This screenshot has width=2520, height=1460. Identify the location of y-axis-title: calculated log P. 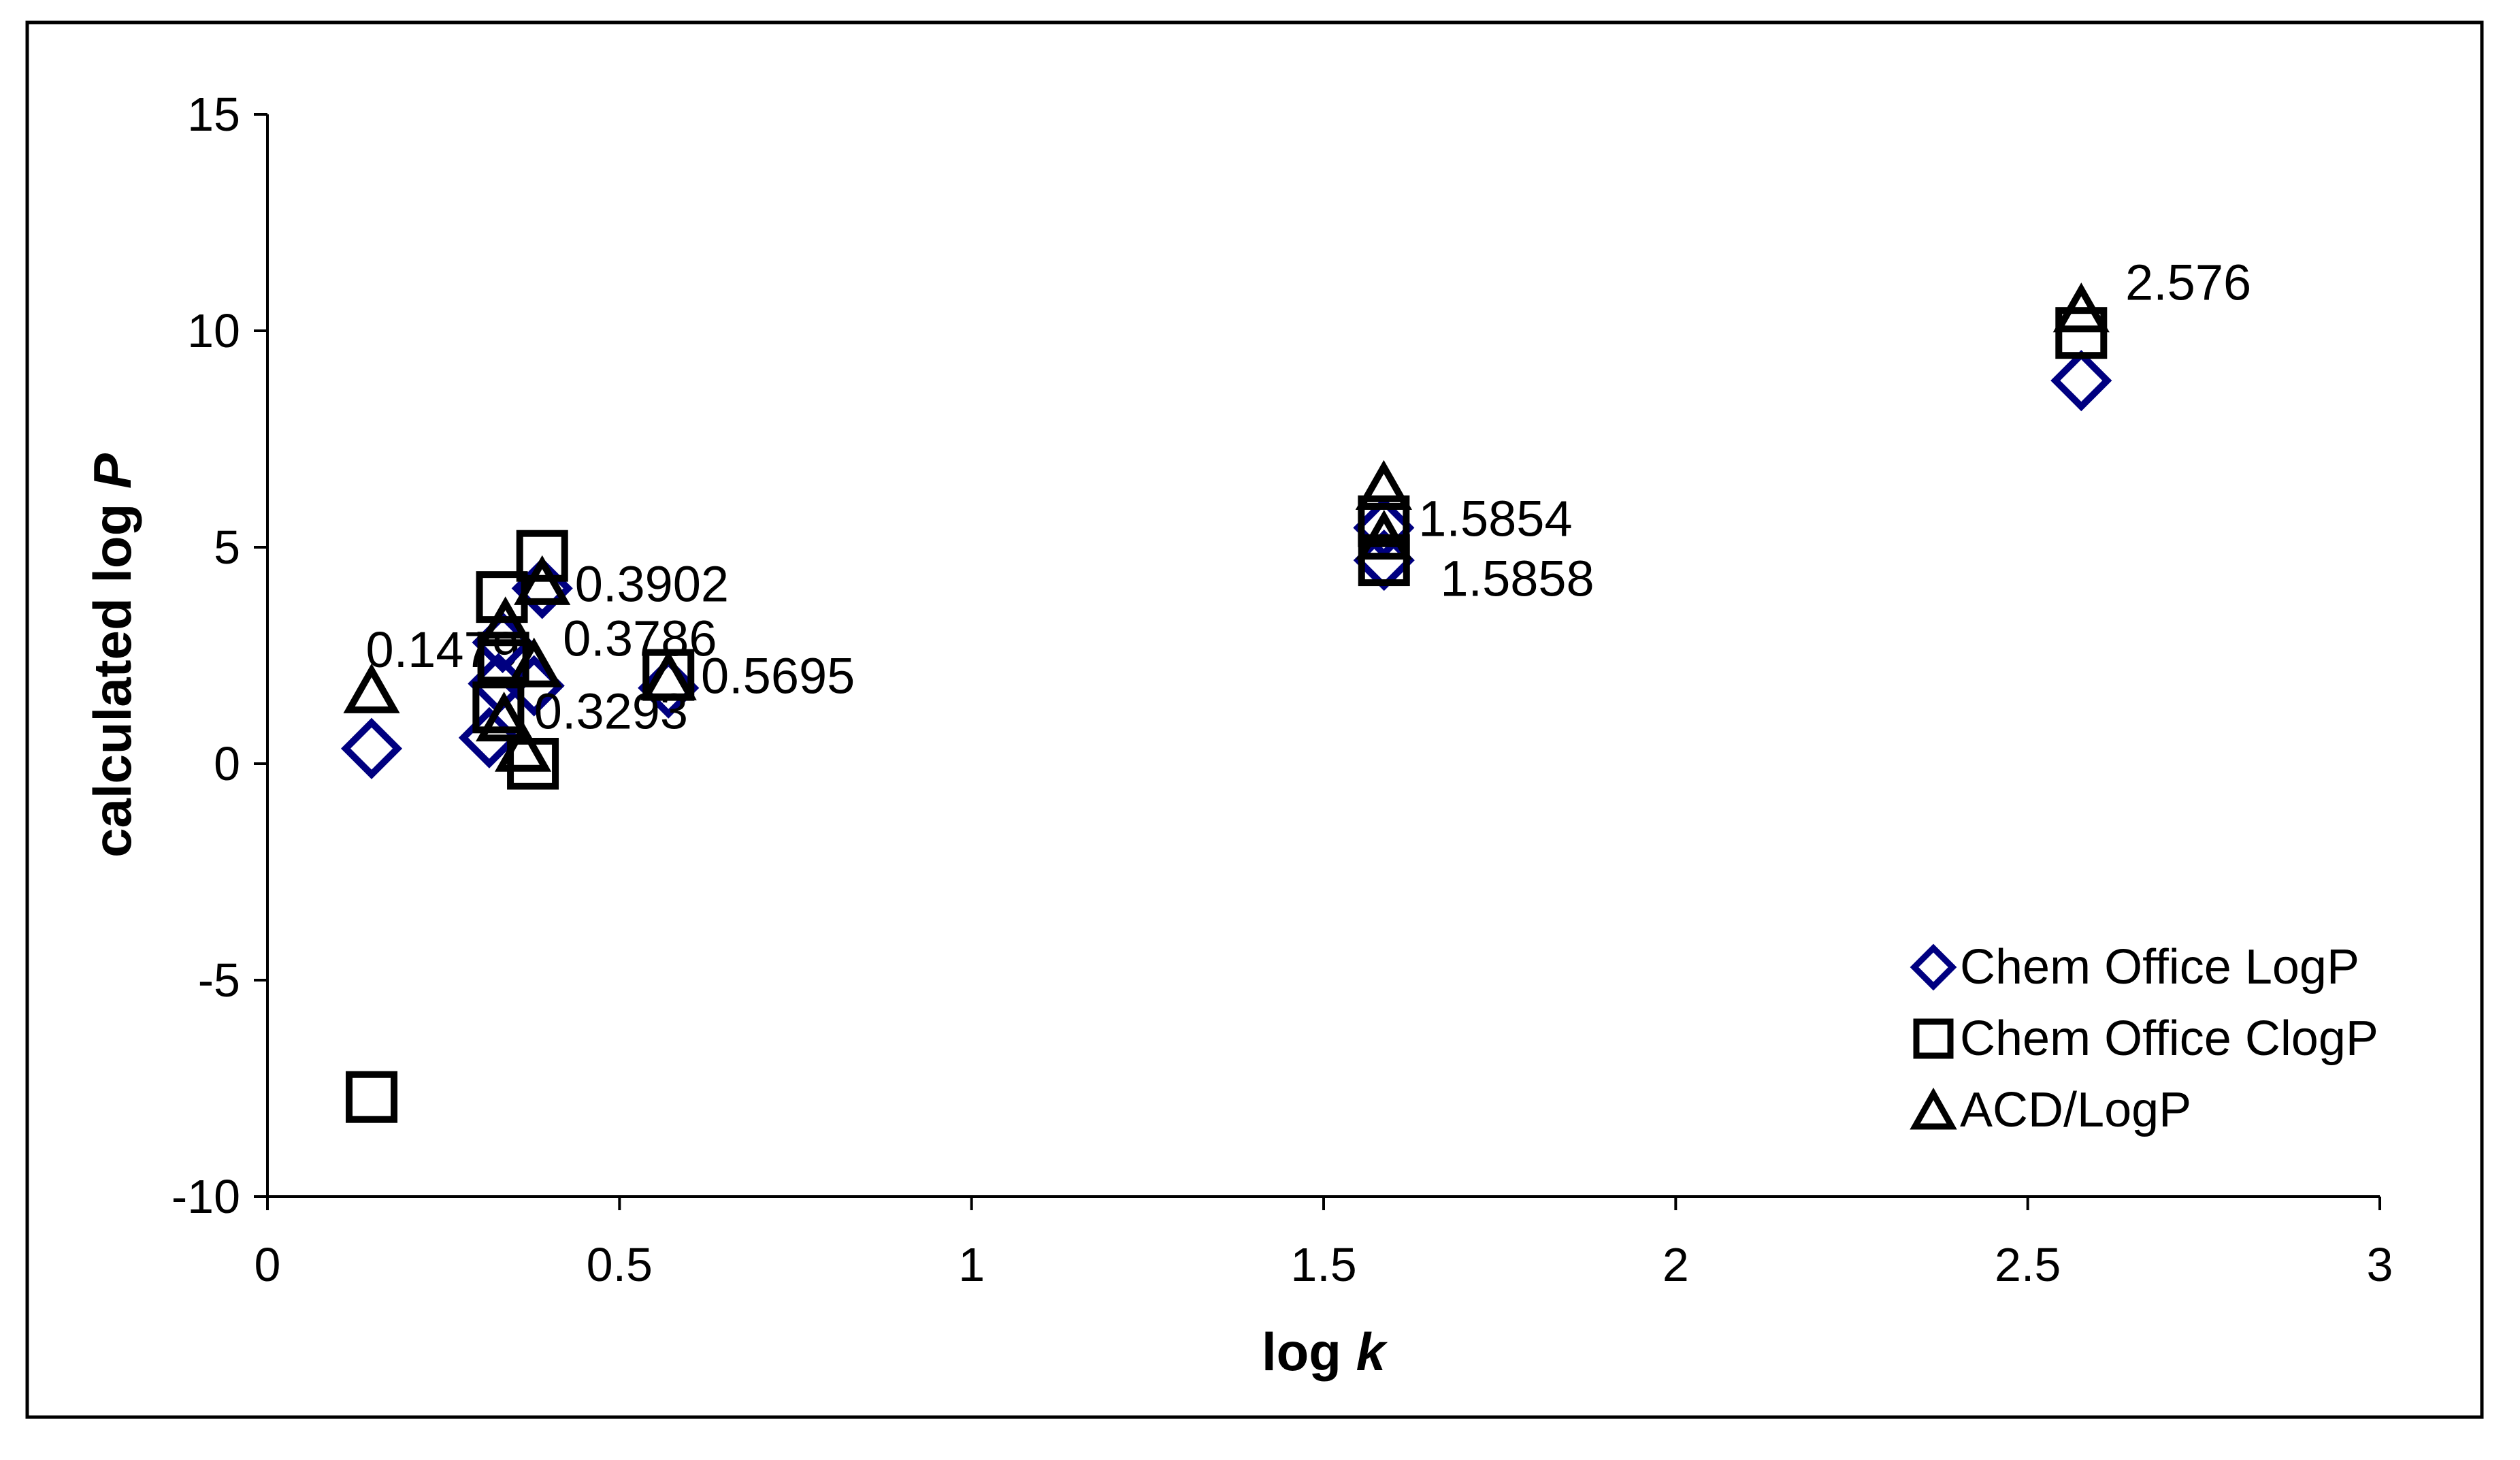
(112, 655).